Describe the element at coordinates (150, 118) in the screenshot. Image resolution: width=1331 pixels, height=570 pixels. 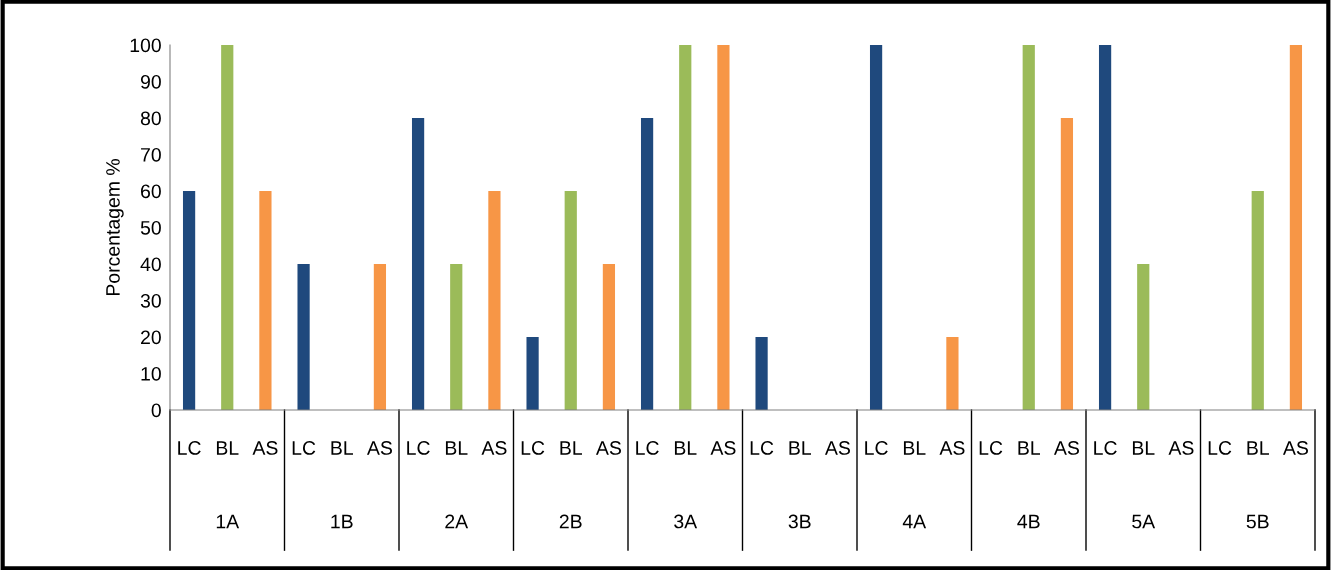
I see `y-tick-label: 80` at that location.